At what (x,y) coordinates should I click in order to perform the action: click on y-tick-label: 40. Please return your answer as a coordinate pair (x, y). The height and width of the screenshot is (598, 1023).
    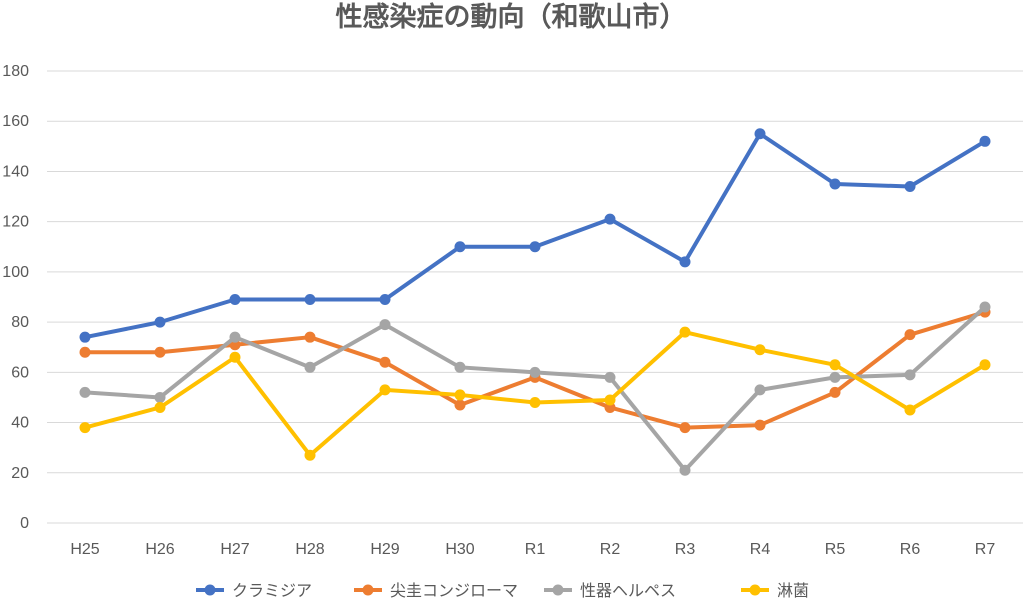
    Looking at the image, I should click on (20, 423).